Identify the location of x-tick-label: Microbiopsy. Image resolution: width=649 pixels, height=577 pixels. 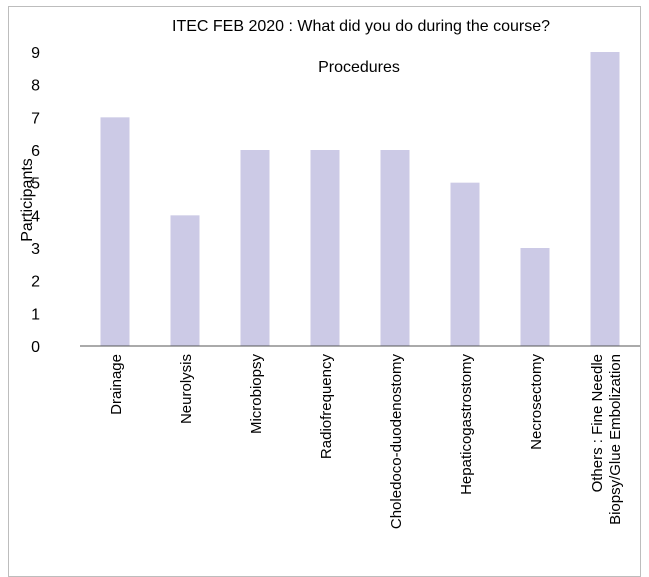
(256, 394).